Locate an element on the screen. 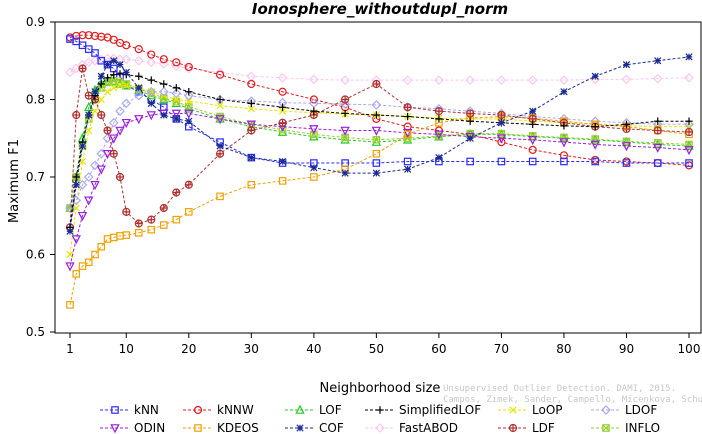  x-tick-label-10: 100 is located at coordinates (689, 349).